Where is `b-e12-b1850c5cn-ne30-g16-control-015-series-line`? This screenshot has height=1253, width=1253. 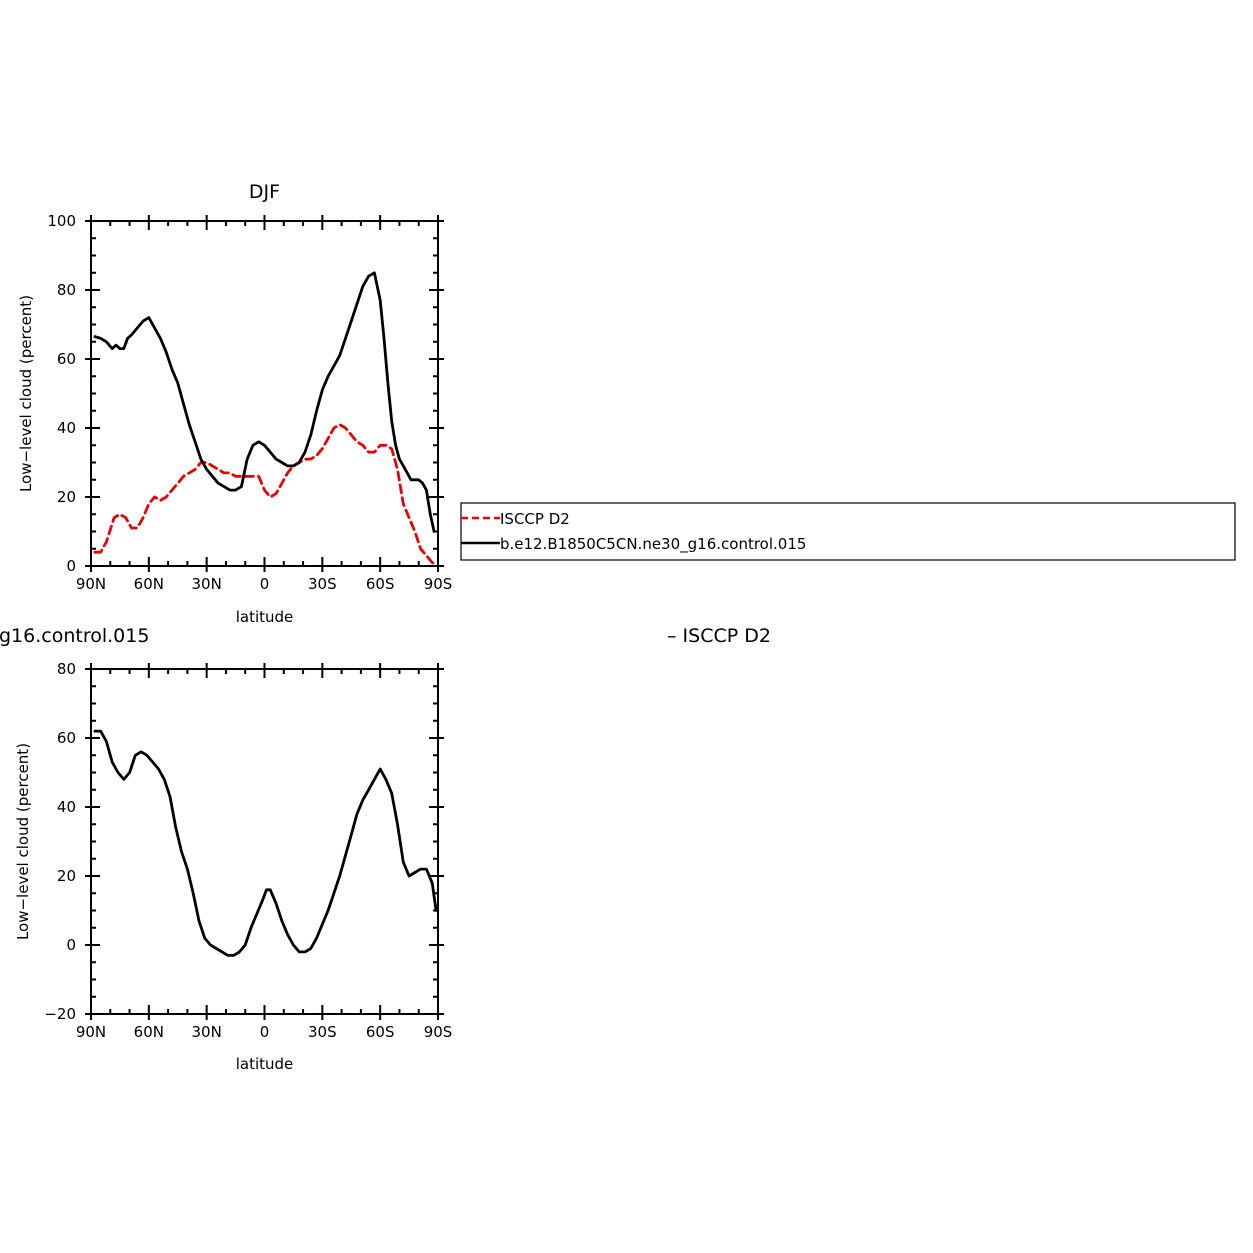
b-e12-b1850c5cn-ne30-g16-control-015-series-line is located at coordinates (264, 402).